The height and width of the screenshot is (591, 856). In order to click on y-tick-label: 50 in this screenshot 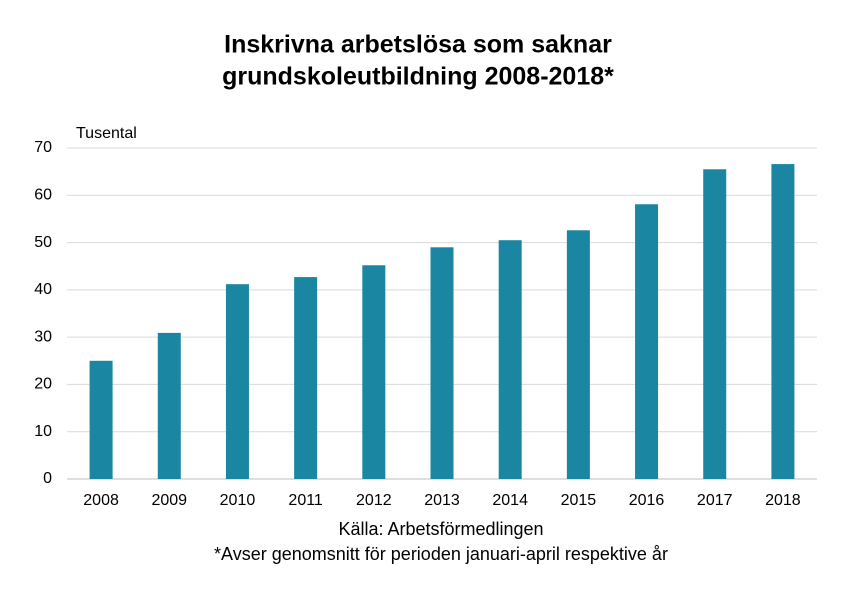, I will do `click(43, 242)`.